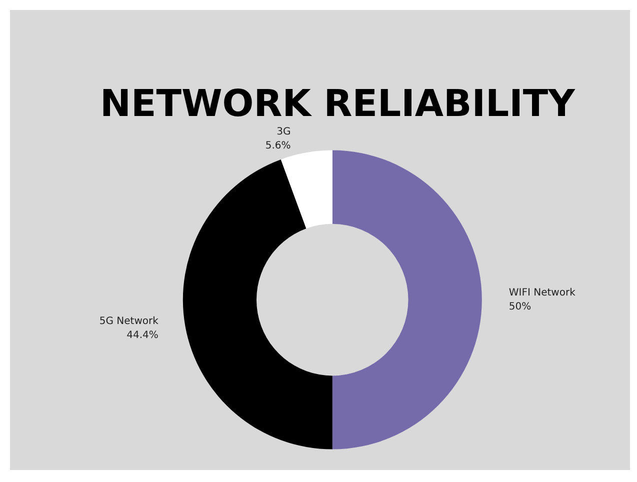 The width and height of the screenshot is (637, 482). I want to click on slice-label: 3G, so click(283, 132).